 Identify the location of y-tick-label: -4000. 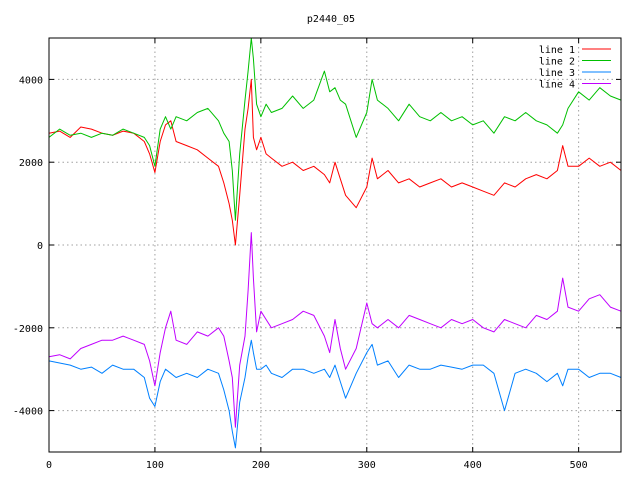
(28, 412).